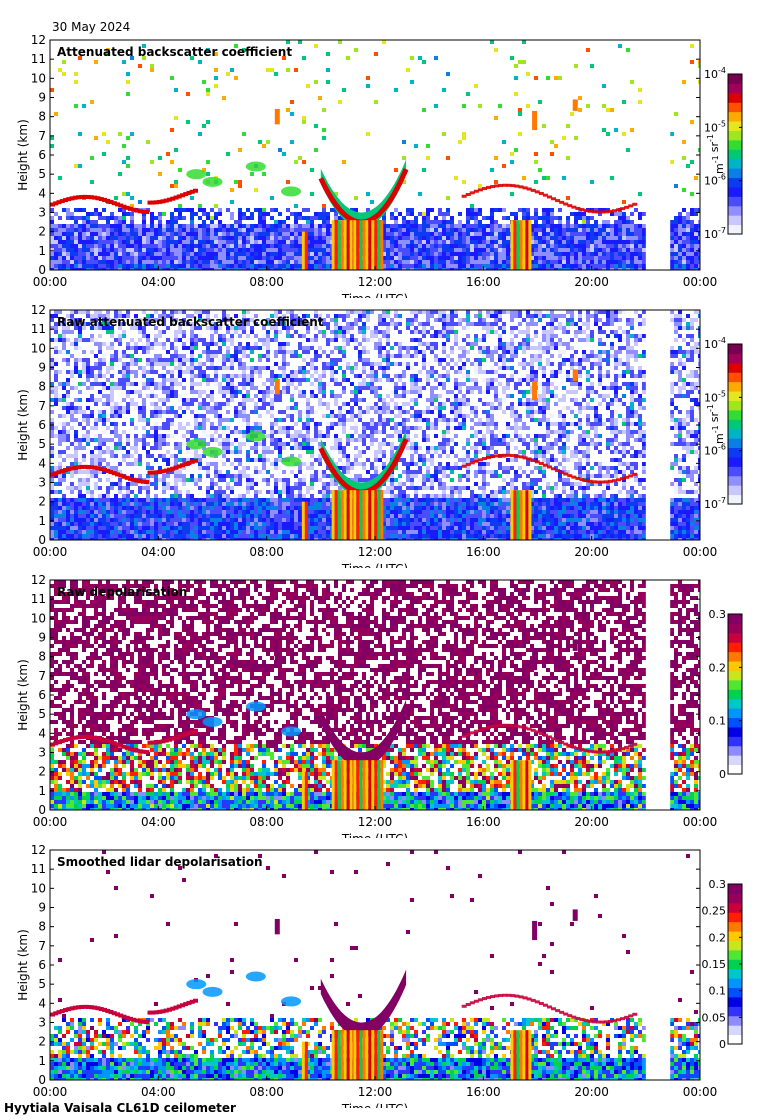  I want to click on cloud-cell, so click(537, 192).